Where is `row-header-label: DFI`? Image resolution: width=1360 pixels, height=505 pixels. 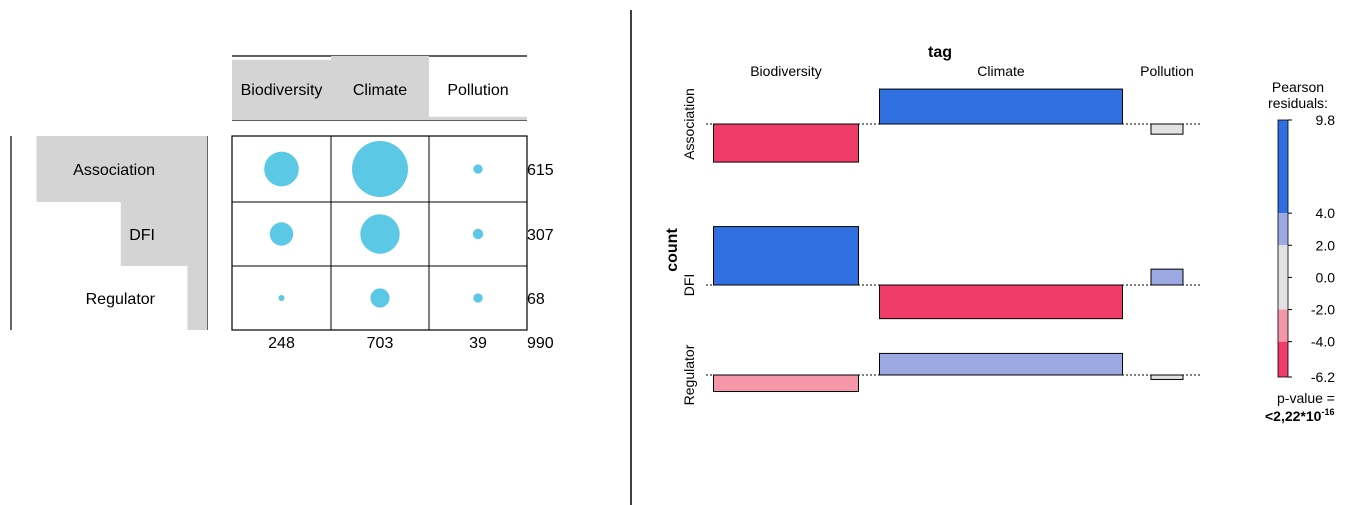 row-header-label: DFI is located at coordinates (142, 235).